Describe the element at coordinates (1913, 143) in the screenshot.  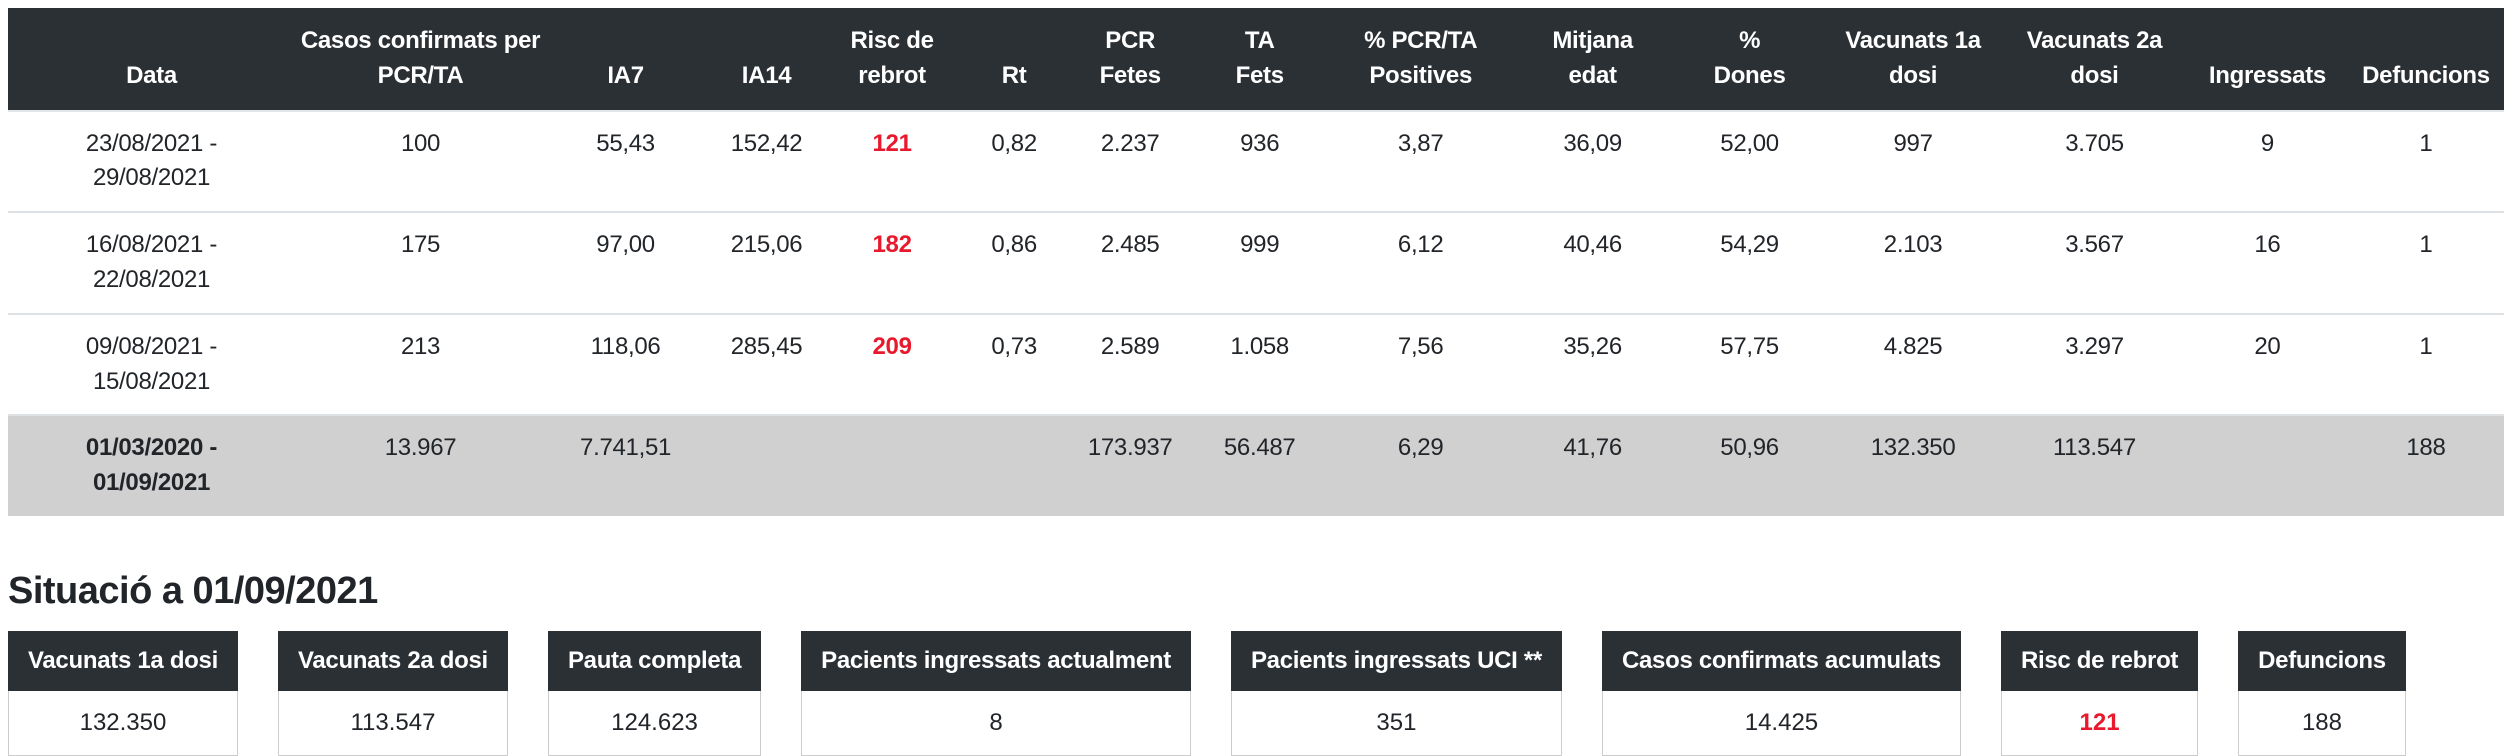
I see `cell-vacunats-1a-dosi: 997` at that location.